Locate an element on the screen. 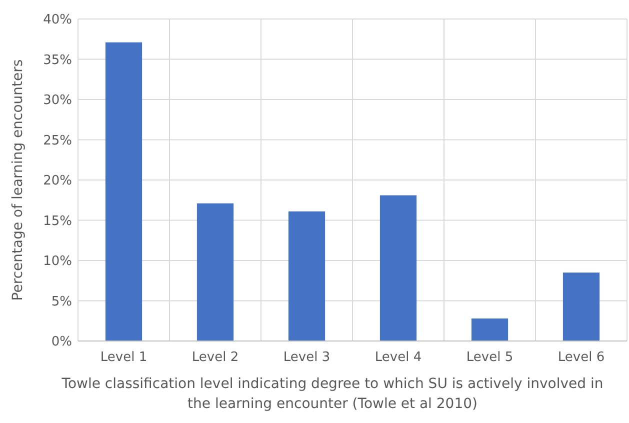 The height and width of the screenshot is (423, 629). x-tick-label: Level 5 is located at coordinates (490, 357).